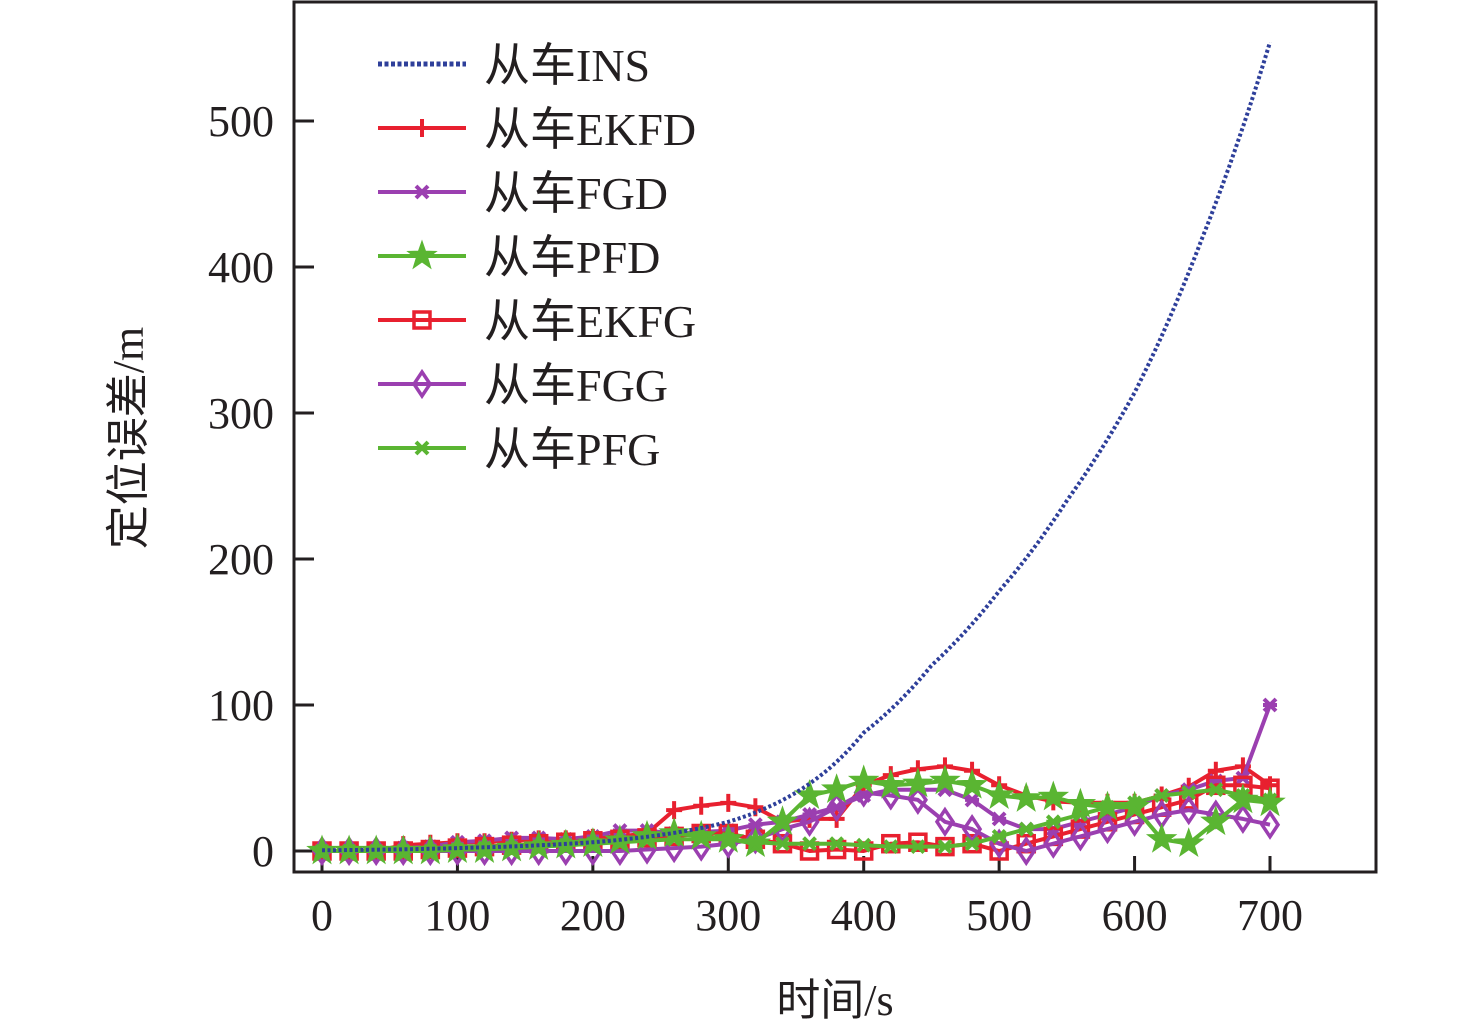 The height and width of the screenshot is (1033, 1476). What do you see at coordinates (864, 915) in the screenshot?
I see `x-tick-label: 400` at bounding box center [864, 915].